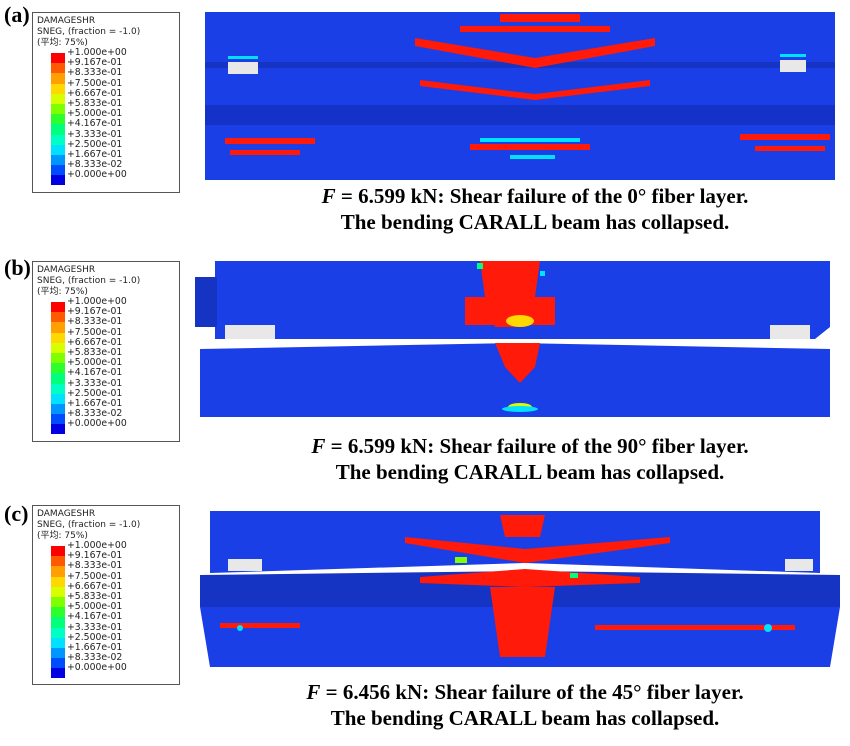 The width and height of the screenshot is (850, 746). I want to click on legend-value: +2.500e-01, so click(95, 637).